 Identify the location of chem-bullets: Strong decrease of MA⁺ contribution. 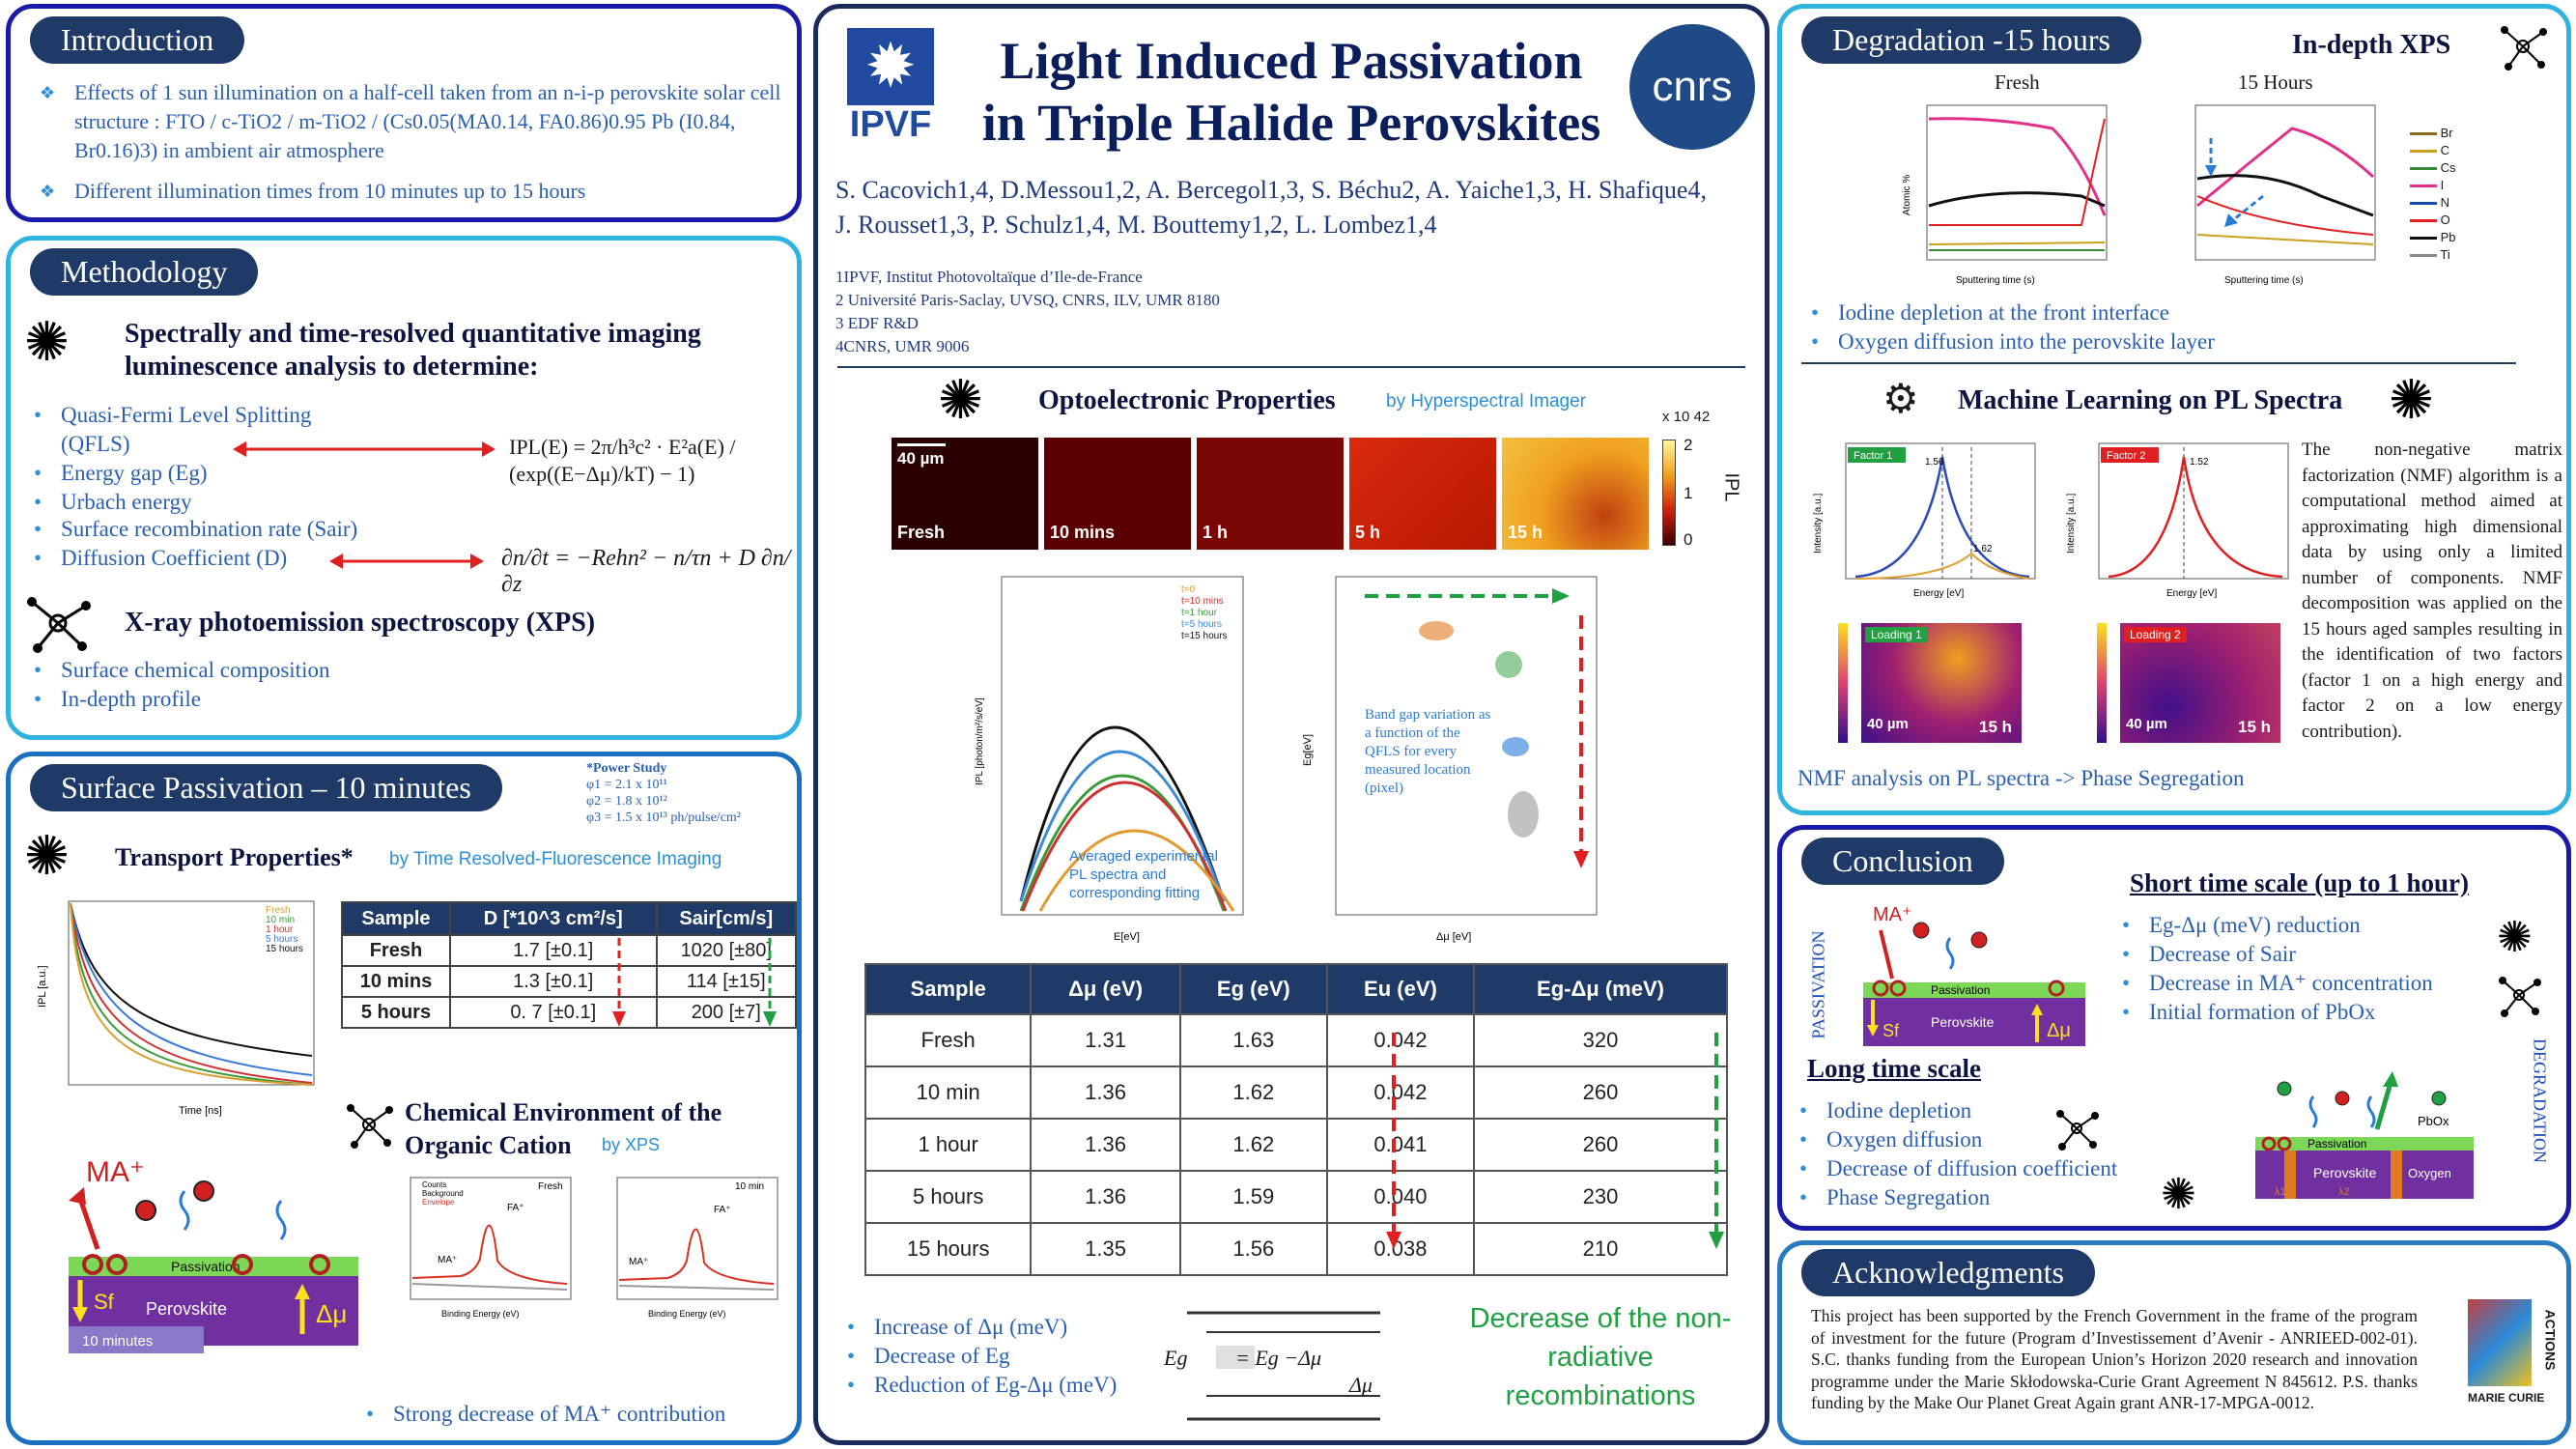
(580, 1414).